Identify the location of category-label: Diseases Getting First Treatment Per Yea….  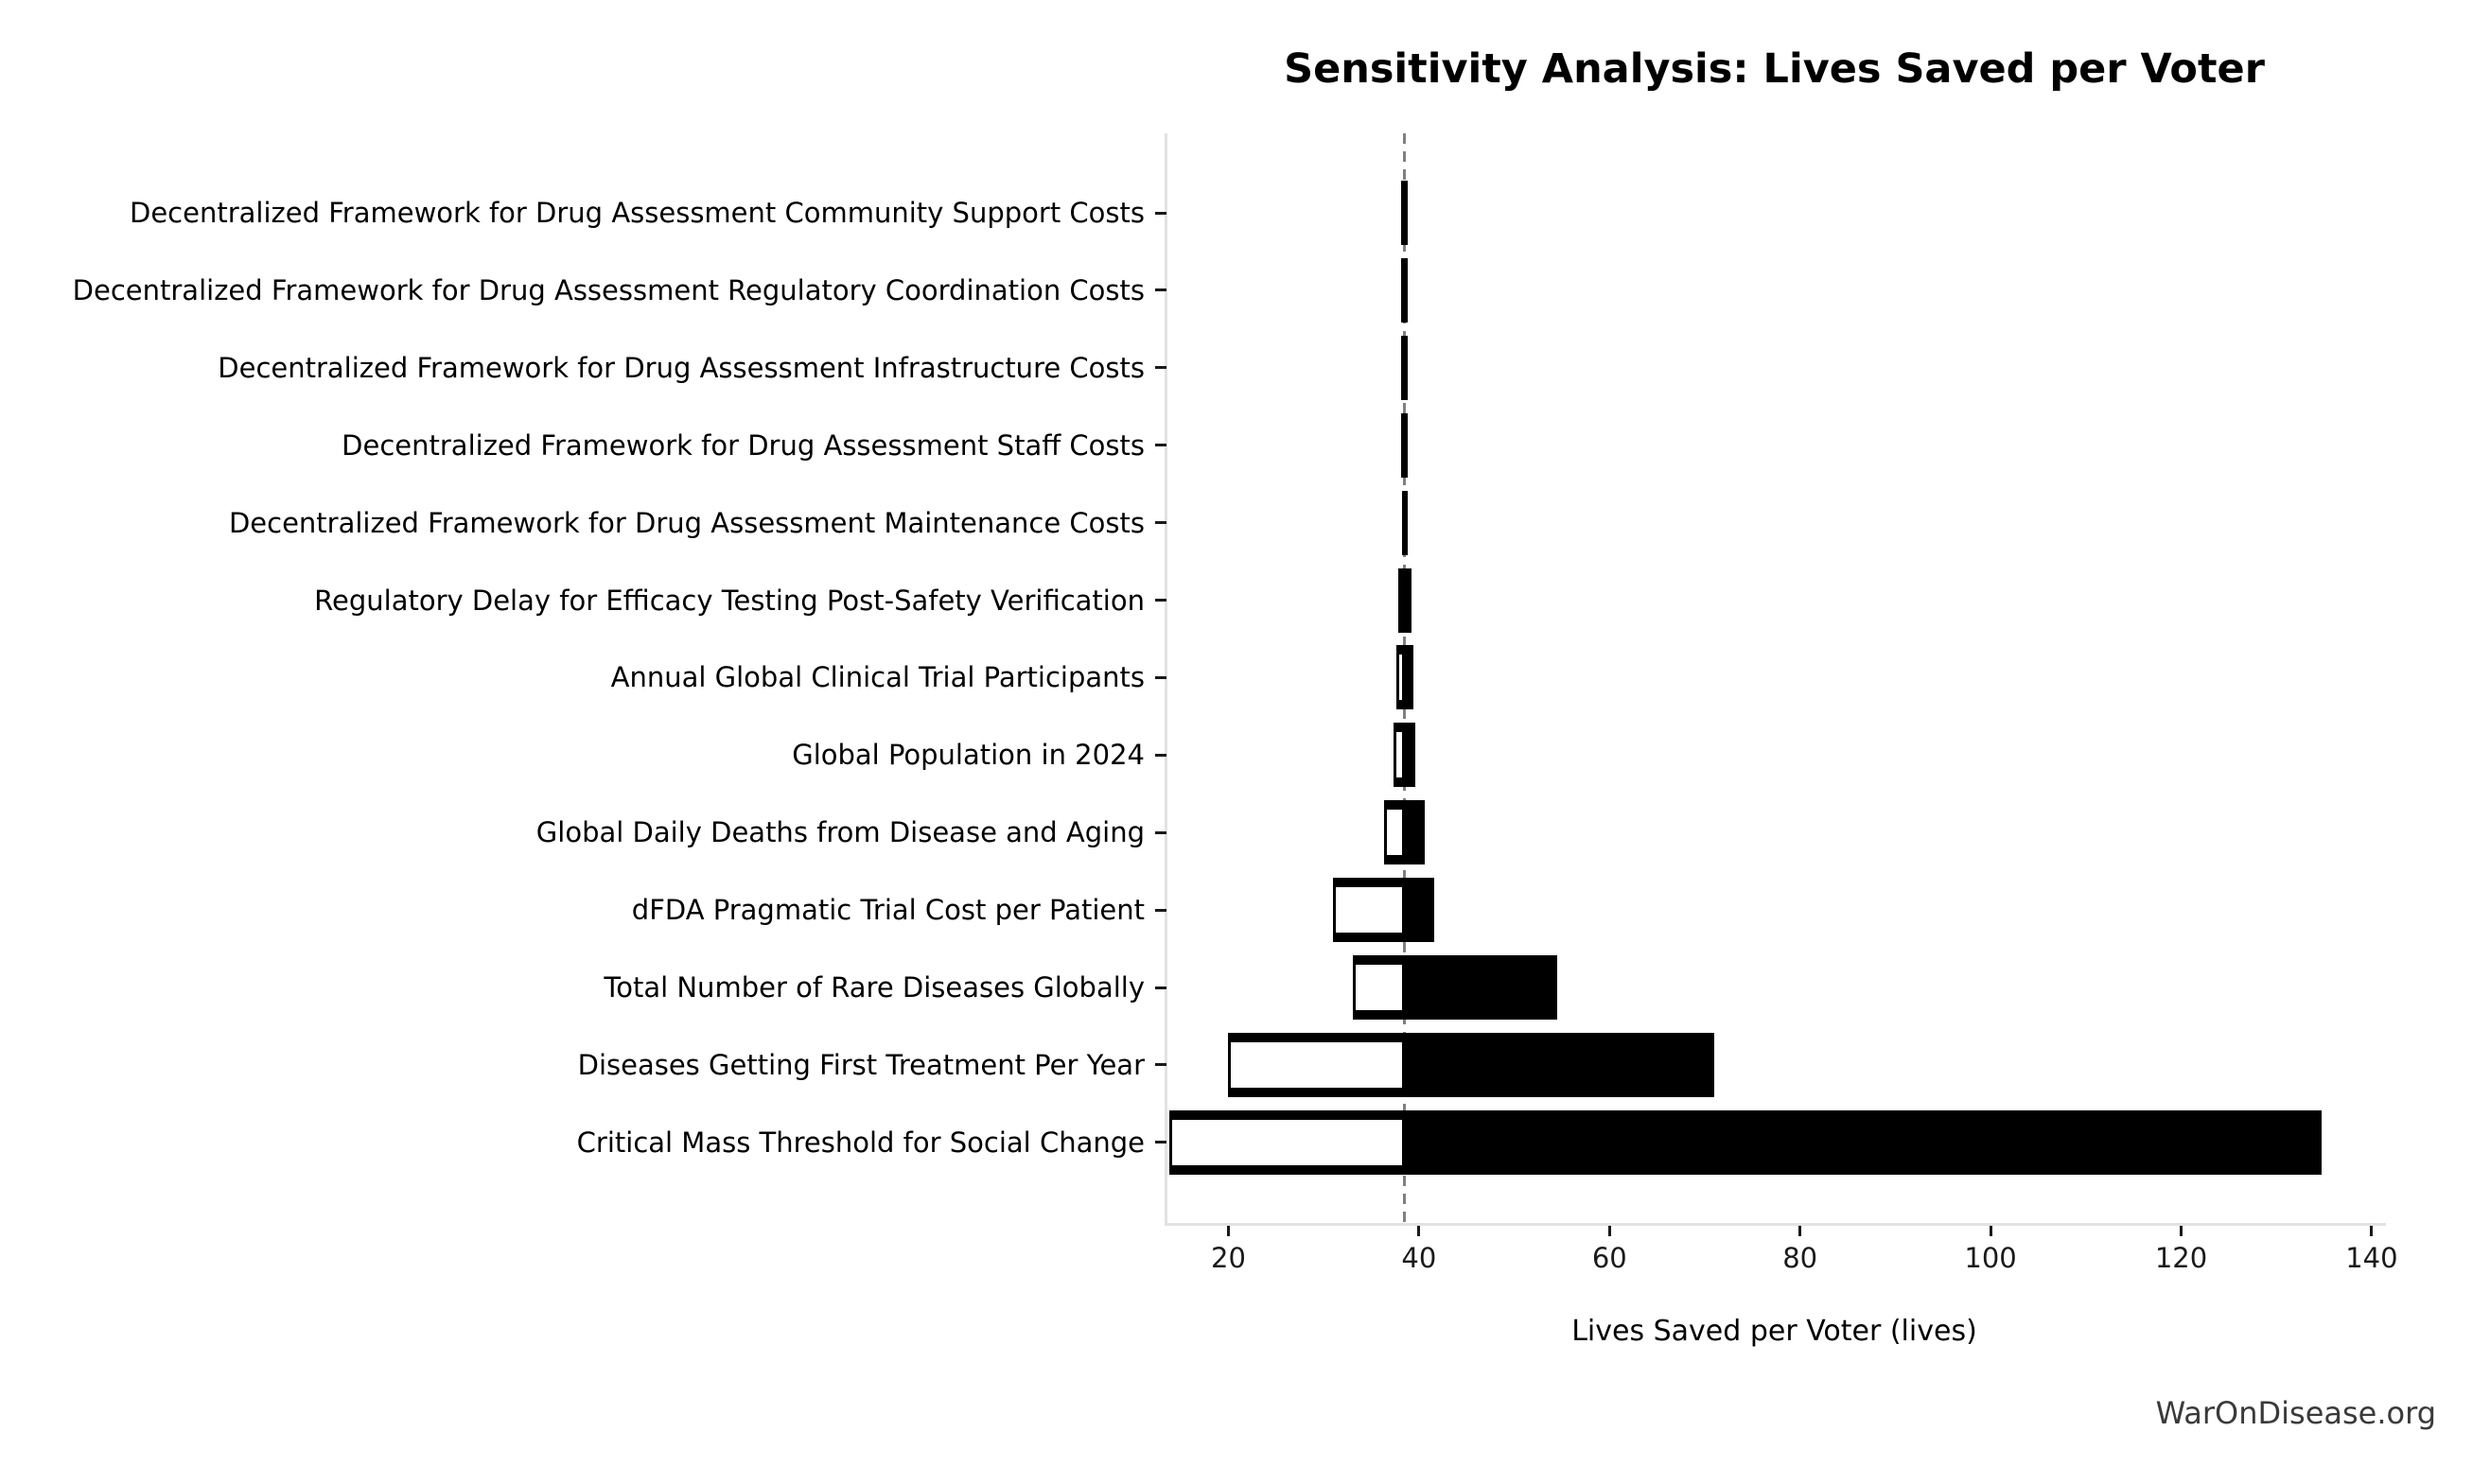
(861, 1065).